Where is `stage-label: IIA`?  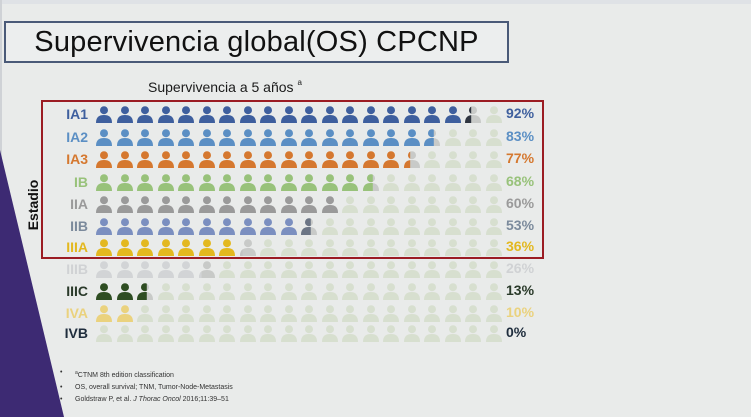
stage-label: IIA is located at coordinates (79, 204).